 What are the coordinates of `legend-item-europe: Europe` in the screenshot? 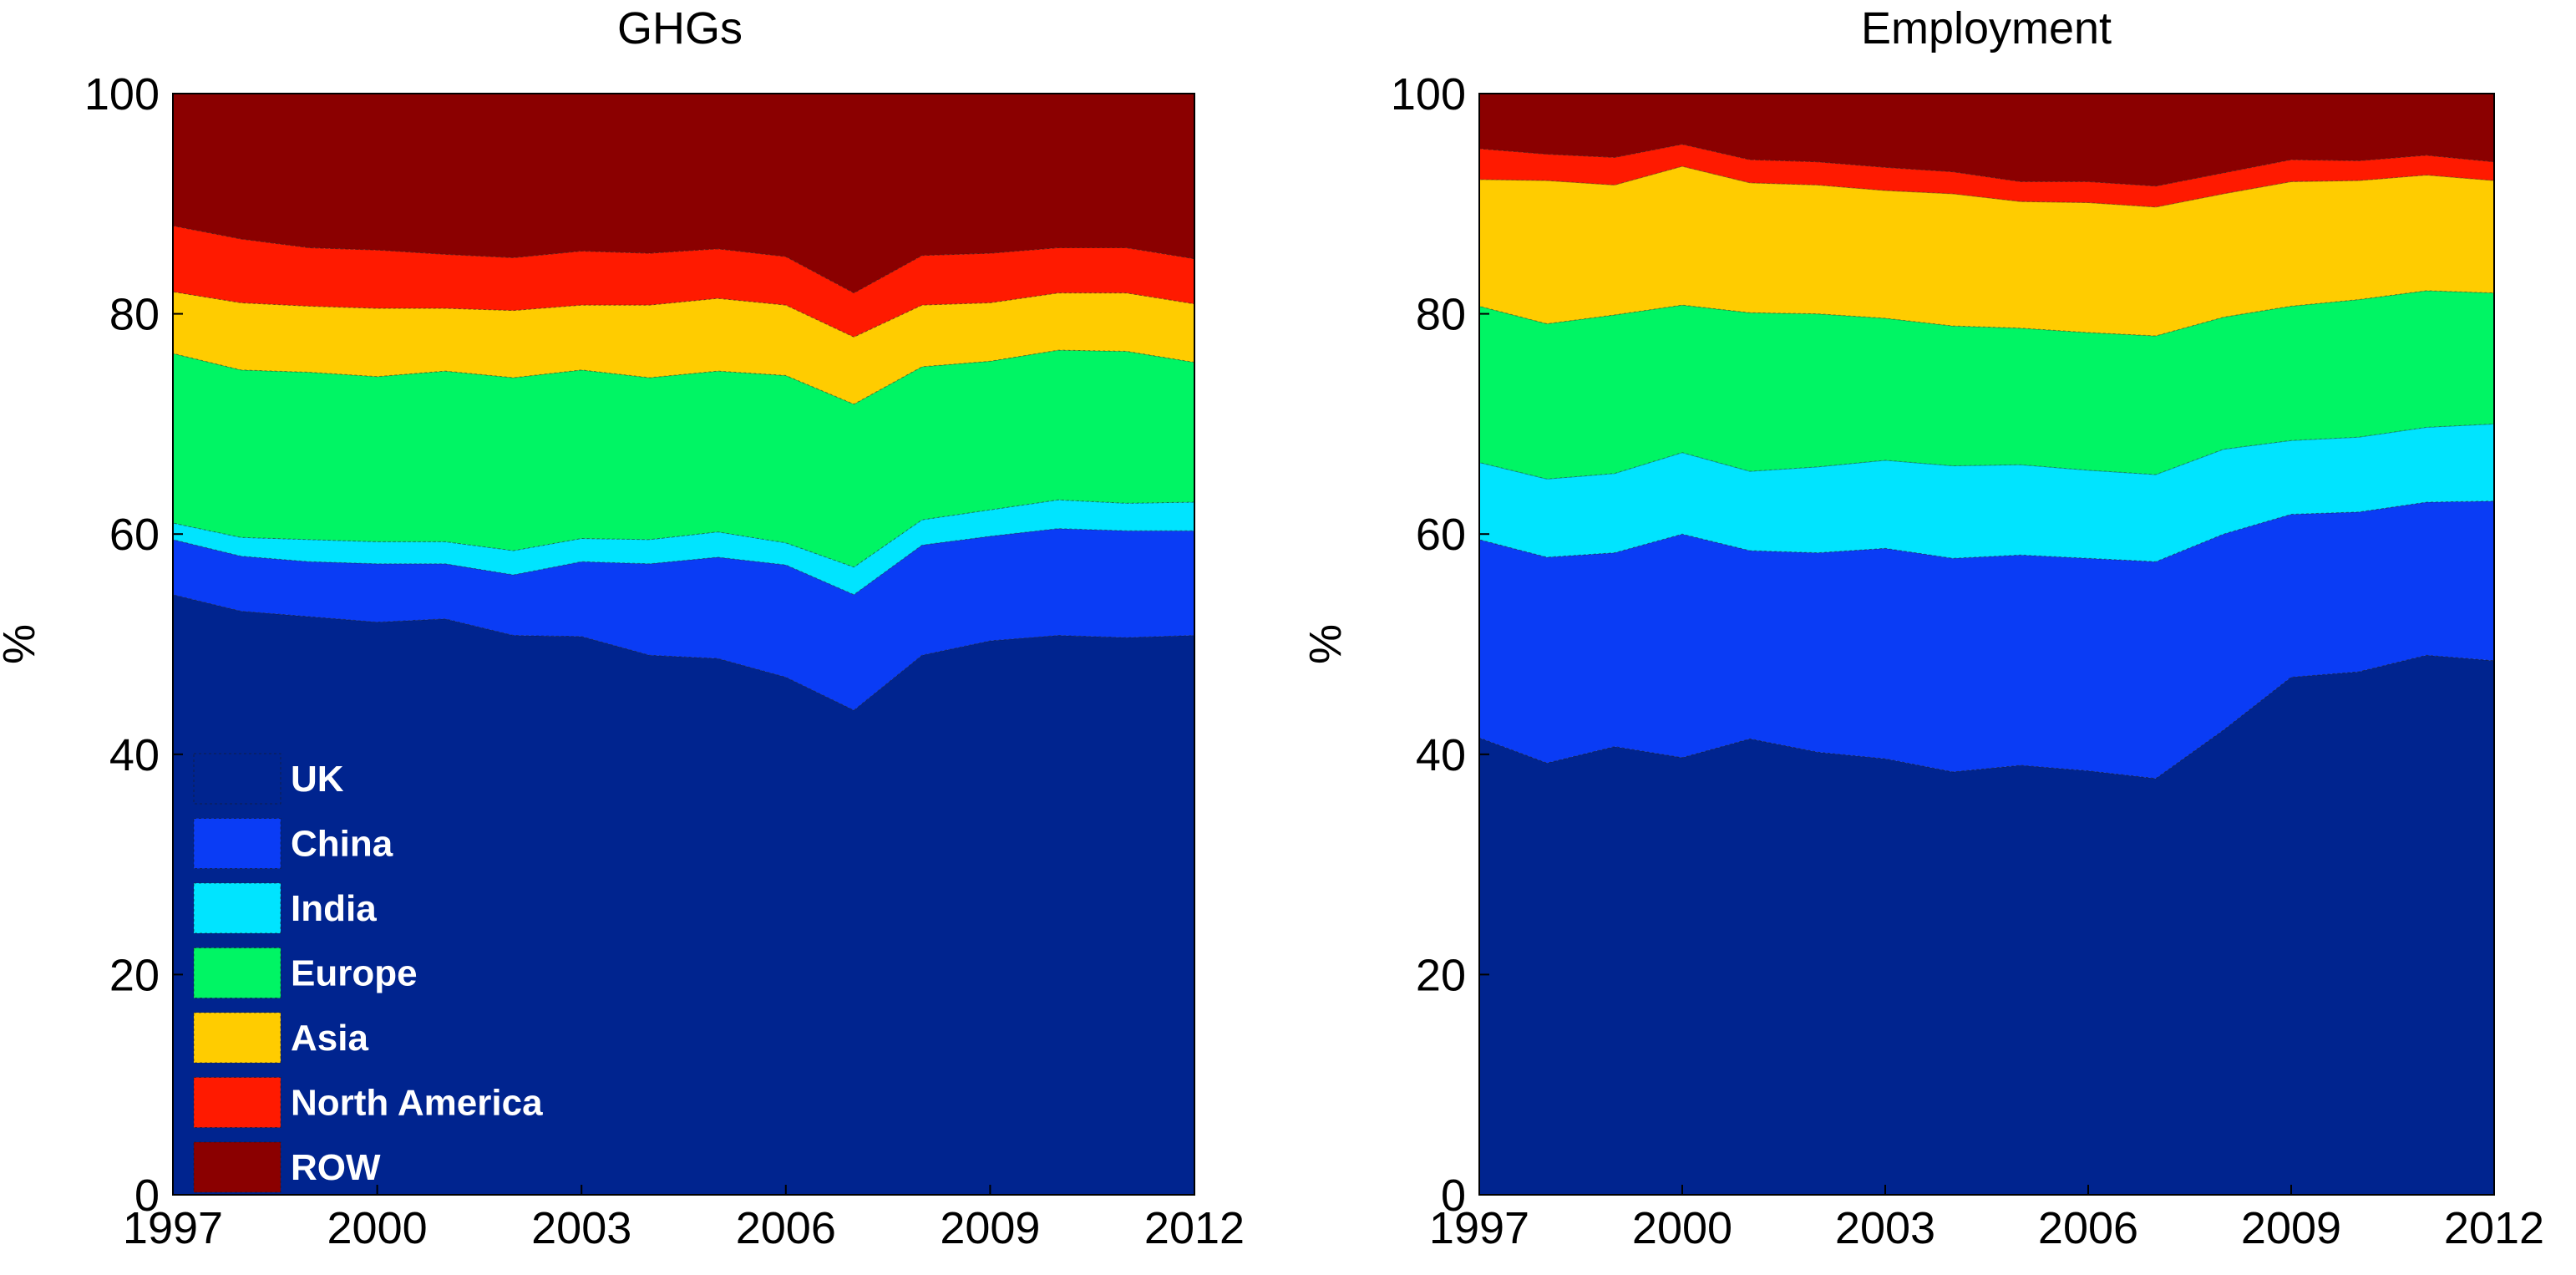 It's located at (305, 972).